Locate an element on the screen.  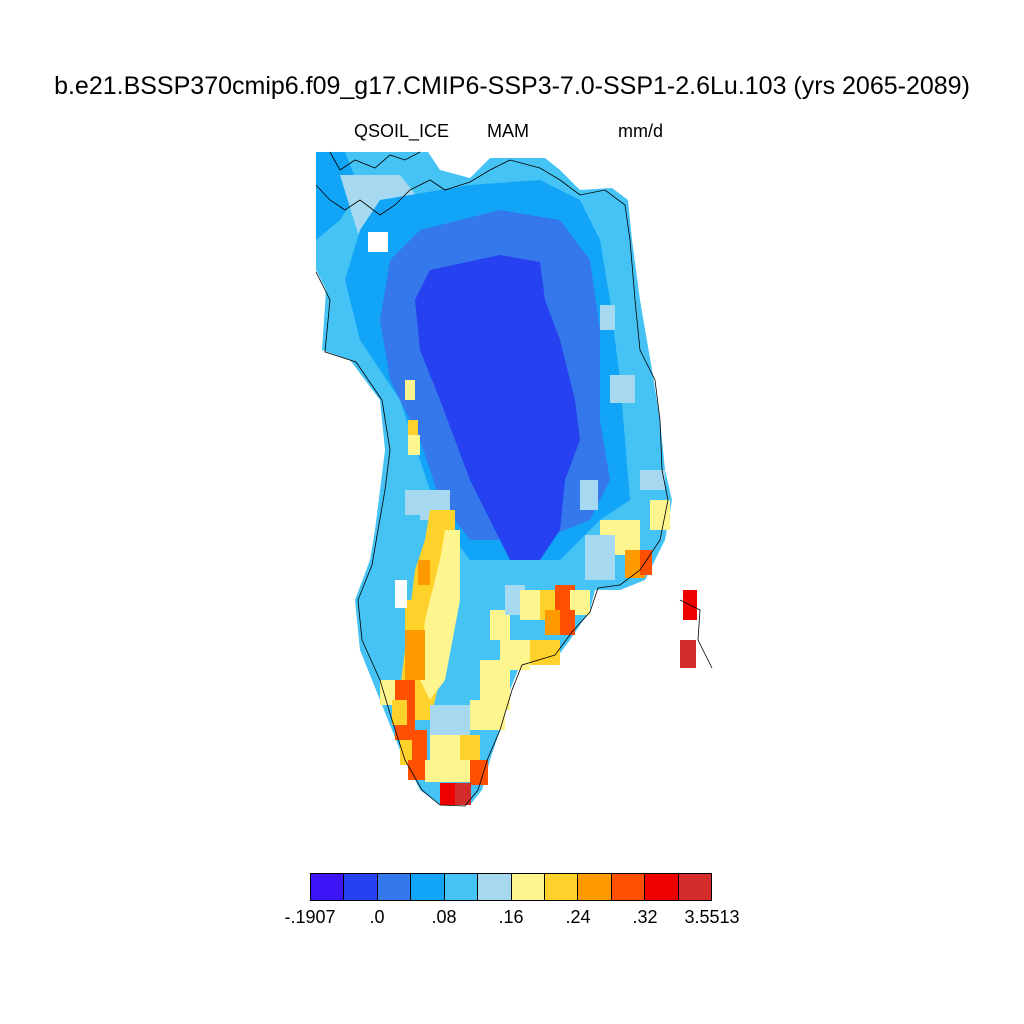
south-yellow-cell is located at coordinates (447, 771).